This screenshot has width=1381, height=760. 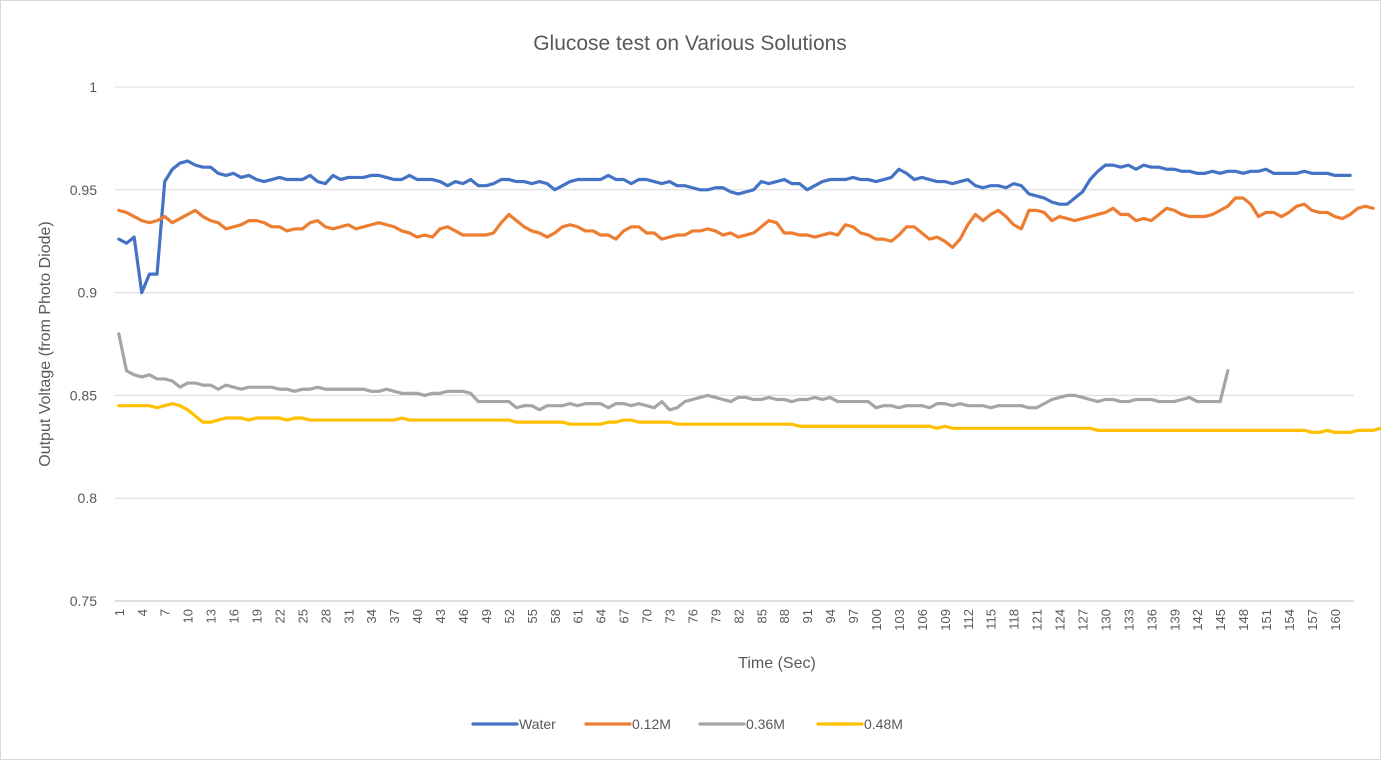 What do you see at coordinates (784, 616) in the screenshot?
I see `x-tick-label: 88` at bounding box center [784, 616].